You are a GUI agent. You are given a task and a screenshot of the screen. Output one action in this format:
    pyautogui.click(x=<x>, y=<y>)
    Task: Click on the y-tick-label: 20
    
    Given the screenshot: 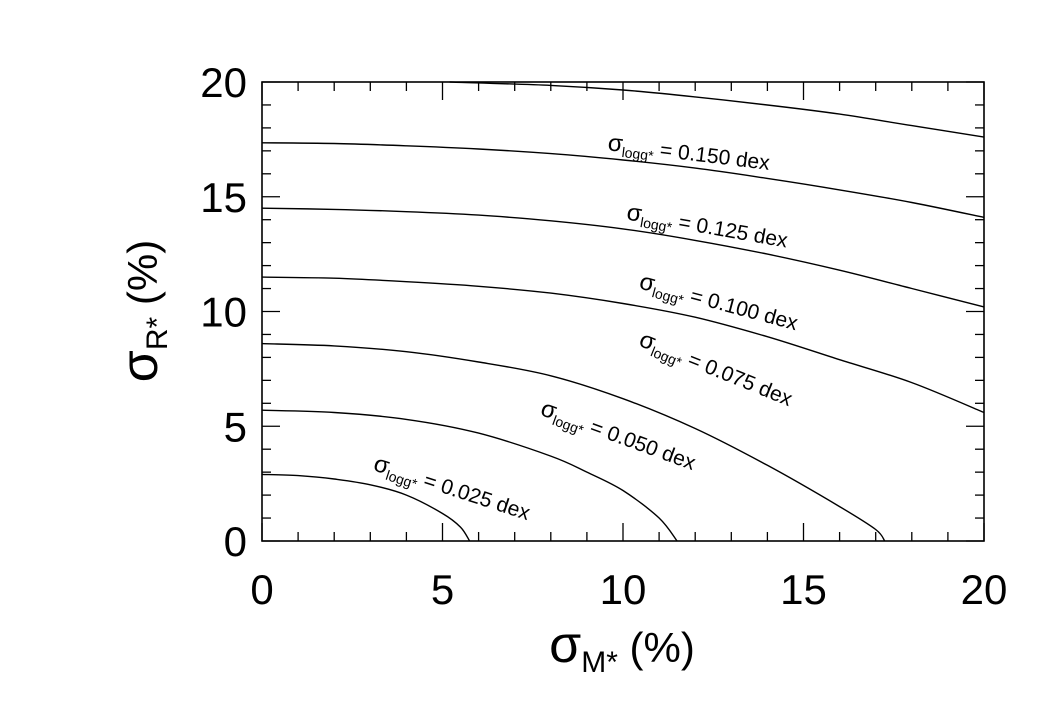 What is the action you would take?
    pyautogui.click(x=223, y=82)
    